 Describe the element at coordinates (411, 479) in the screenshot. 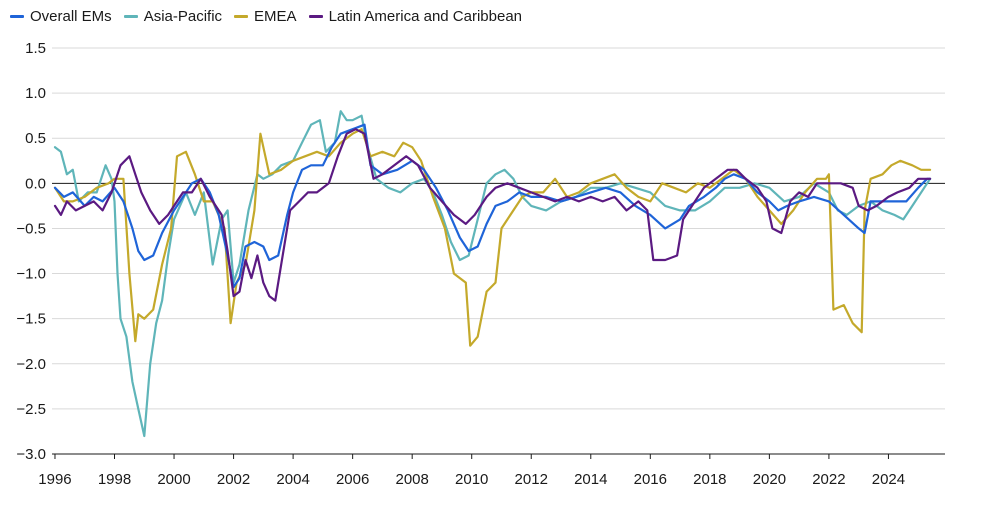

I see `x-tick-label: 2008` at that location.